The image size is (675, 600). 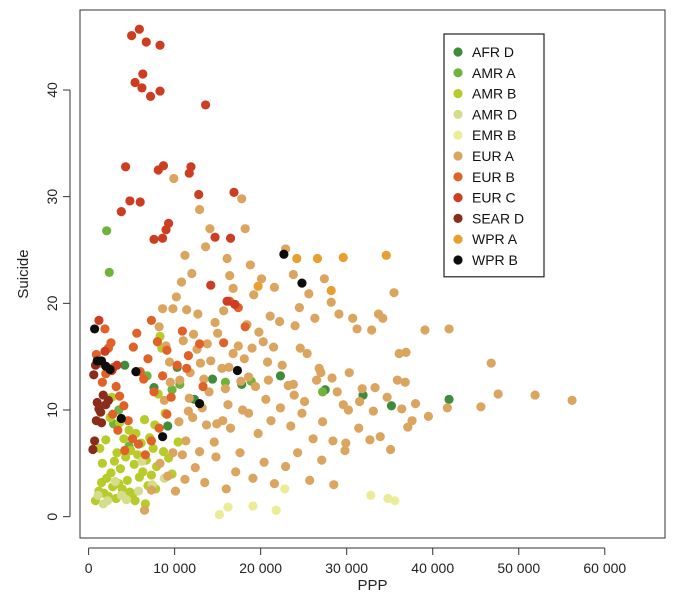 I want to click on x-axis: 0 10 000 20 000 30 000 40 000 50 000 60 000, so click(x=355, y=561).